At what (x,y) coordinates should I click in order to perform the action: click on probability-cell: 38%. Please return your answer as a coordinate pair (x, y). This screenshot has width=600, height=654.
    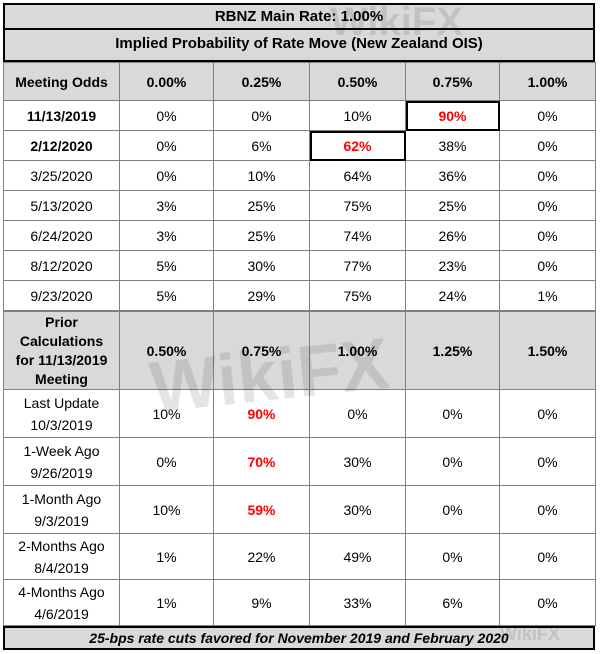
    Looking at the image, I should click on (452, 145).